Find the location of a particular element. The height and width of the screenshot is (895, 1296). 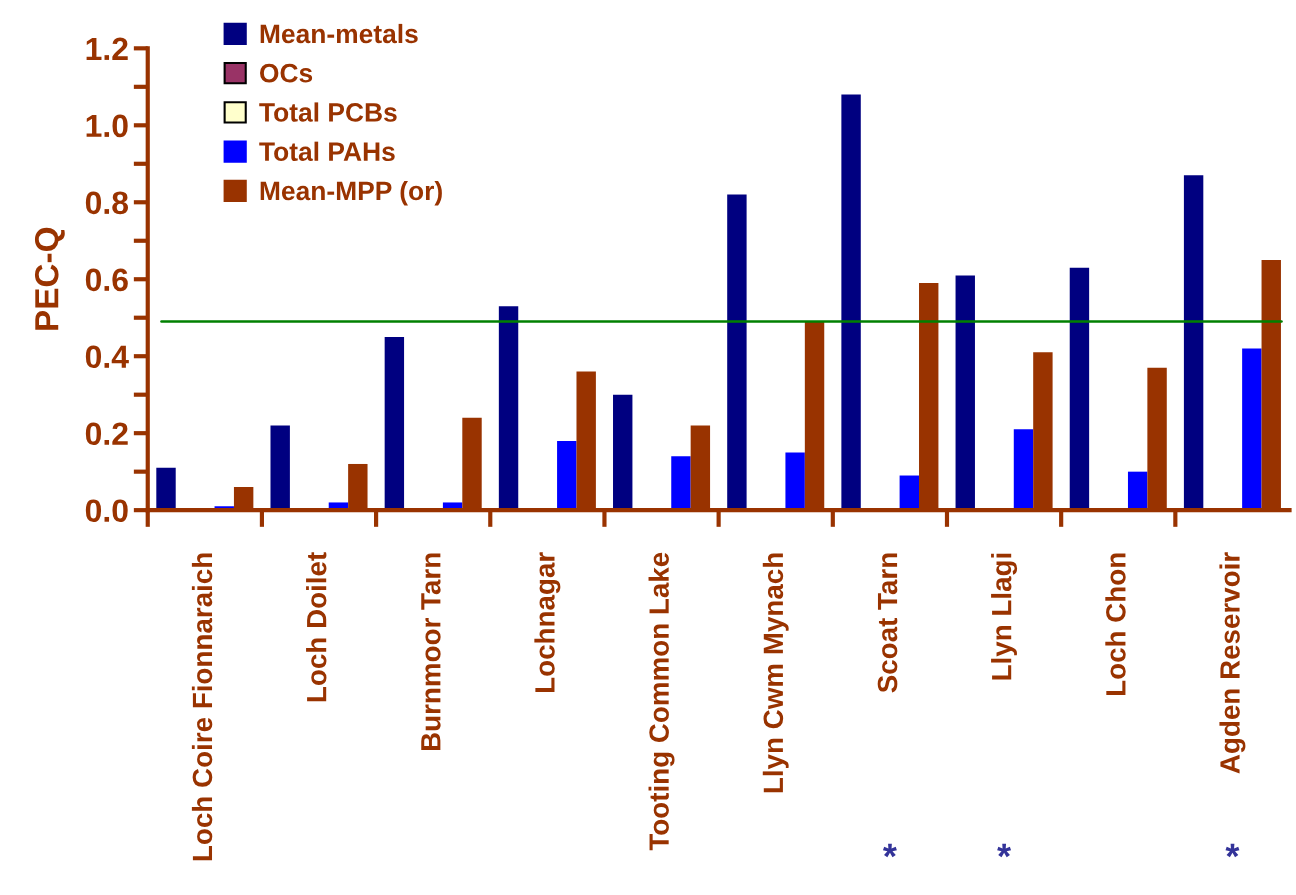

x-tick-label: Loch Coire Fionnaraich is located at coordinates (202, 707).